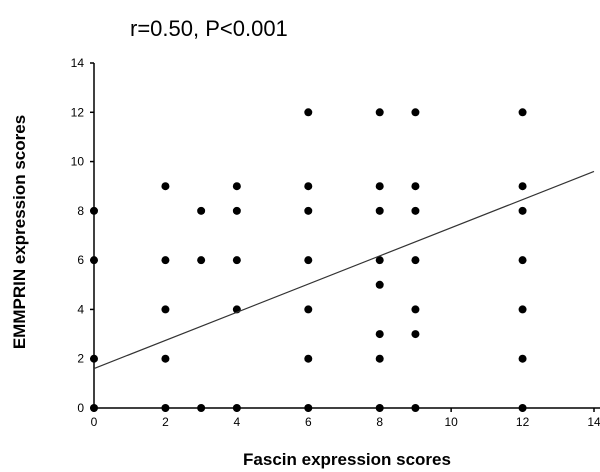  What do you see at coordinates (165, 422) in the screenshot?
I see `x-tick-label: 2` at bounding box center [165, 422].